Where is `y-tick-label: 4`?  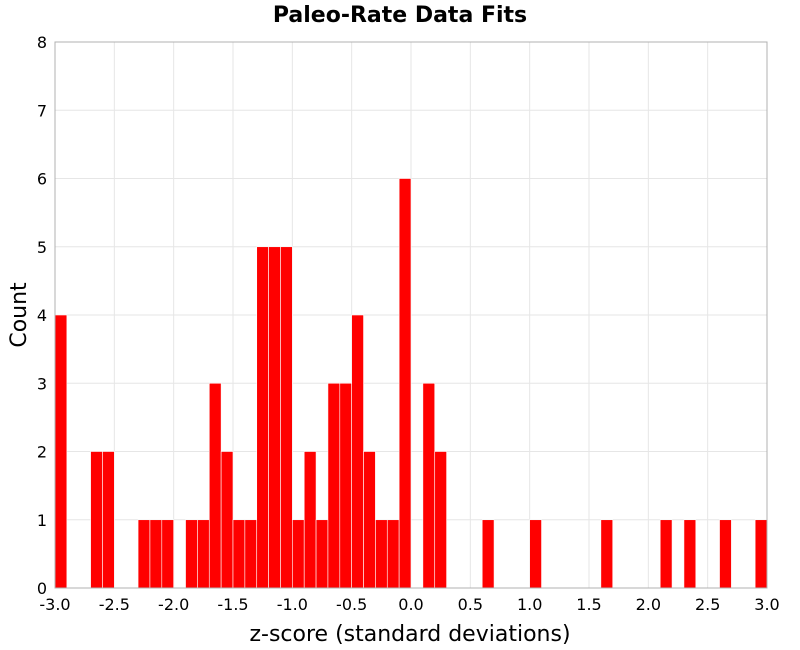 y-tick-label: 4 is located at coordinates (42, 315).